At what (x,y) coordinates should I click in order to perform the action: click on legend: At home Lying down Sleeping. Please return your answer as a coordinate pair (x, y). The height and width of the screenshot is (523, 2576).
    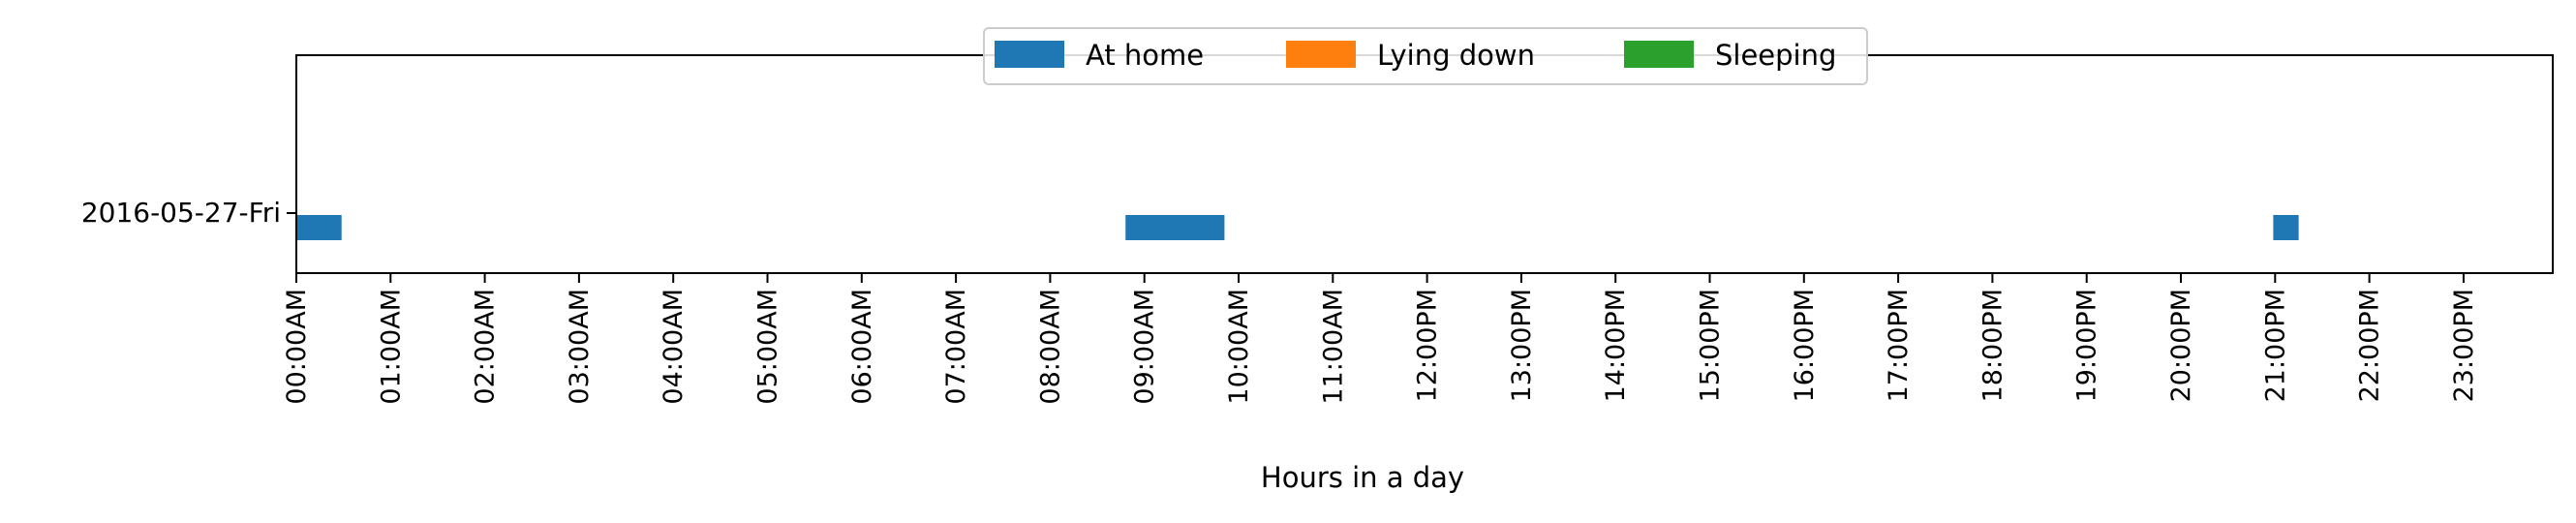
    Looking at the image, I should click on (1425, 56).